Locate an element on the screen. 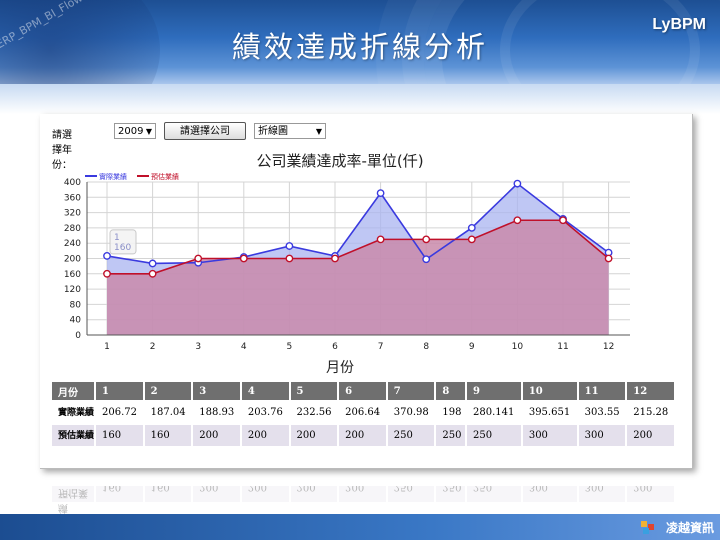 The width and height of the screenshot is (720, 540). table-header-cell: 3 is located at coordinates (217, 391).